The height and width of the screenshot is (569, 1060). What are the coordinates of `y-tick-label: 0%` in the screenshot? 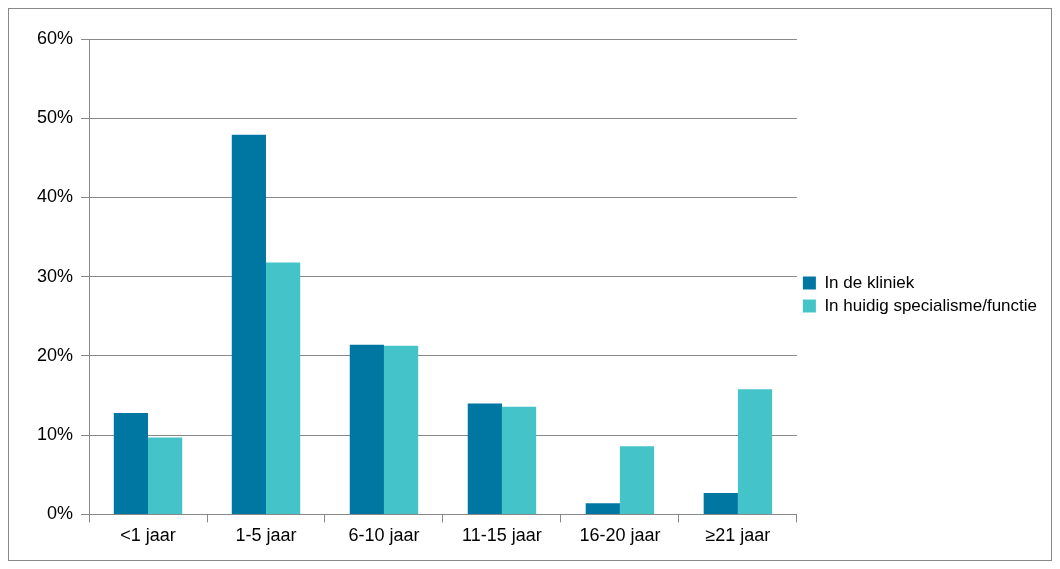 It's located at (60, 513).